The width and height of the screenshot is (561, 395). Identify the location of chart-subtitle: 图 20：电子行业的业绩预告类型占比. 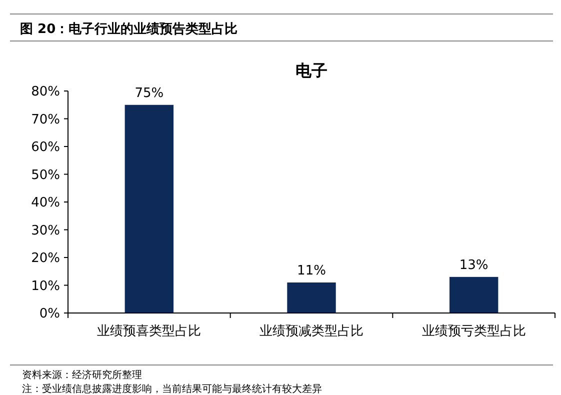
(129, 29).